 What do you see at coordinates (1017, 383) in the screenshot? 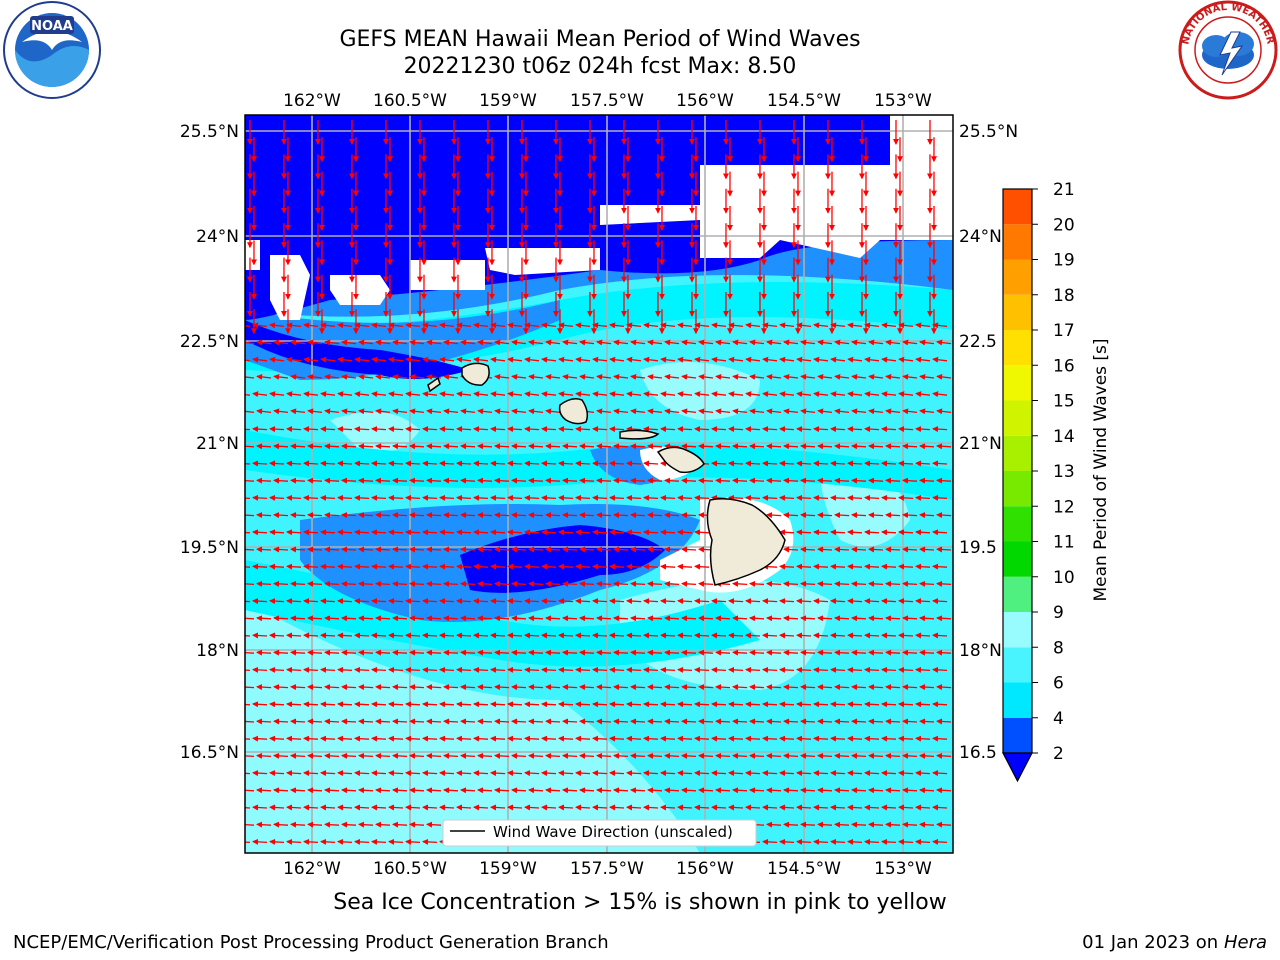
I see `colorbar-segment` at bounding box center [1017, 383].